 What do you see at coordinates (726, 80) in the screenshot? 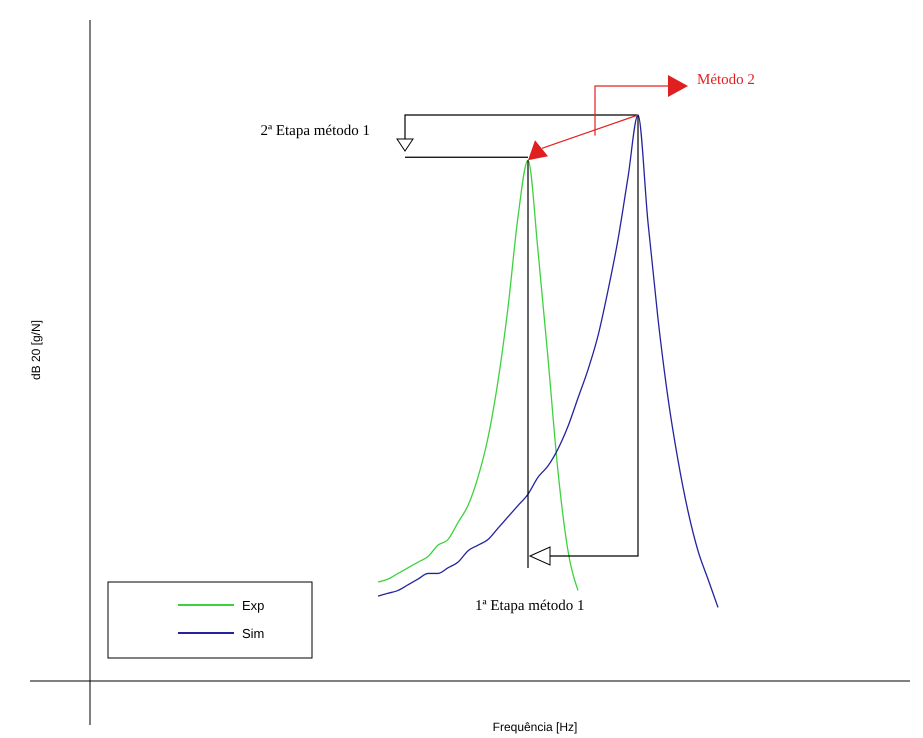
I see `text: Método 2` at bounding box center [726, 80].